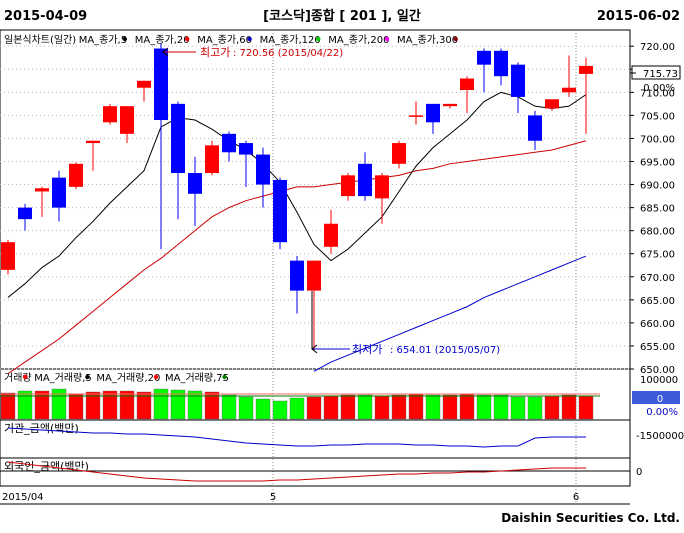 Image resolution: width=684 pixels, height=533 pixels. Describe the element at coordinates (342, 16) in the screenshot. I see `chart-title: [코스닥]종합 [ 201 ], 일간` at that location.